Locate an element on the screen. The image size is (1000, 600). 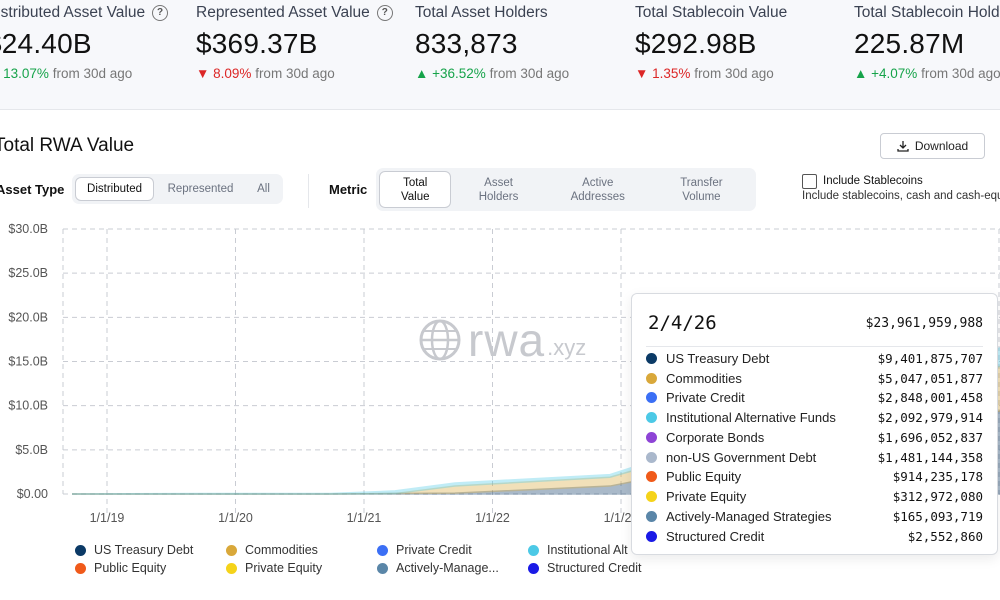
tooltip-row-value: $312,972,080 is located at coordinates (937, 496).